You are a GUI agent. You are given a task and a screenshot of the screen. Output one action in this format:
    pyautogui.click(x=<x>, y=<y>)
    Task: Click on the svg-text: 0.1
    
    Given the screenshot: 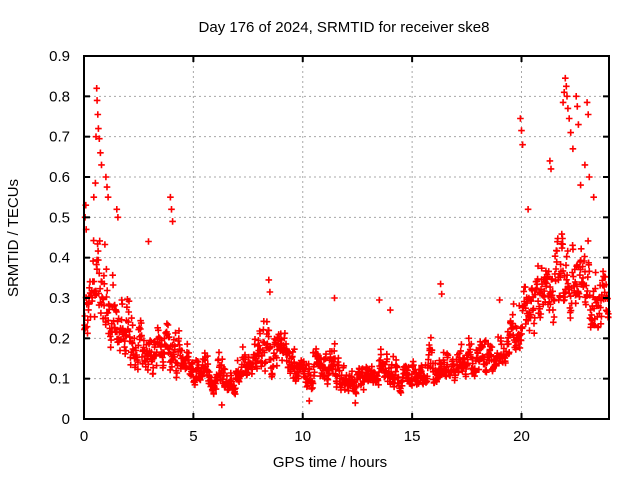 What is the action you would take?
    pyautogui.click(x=59, y=379)
    